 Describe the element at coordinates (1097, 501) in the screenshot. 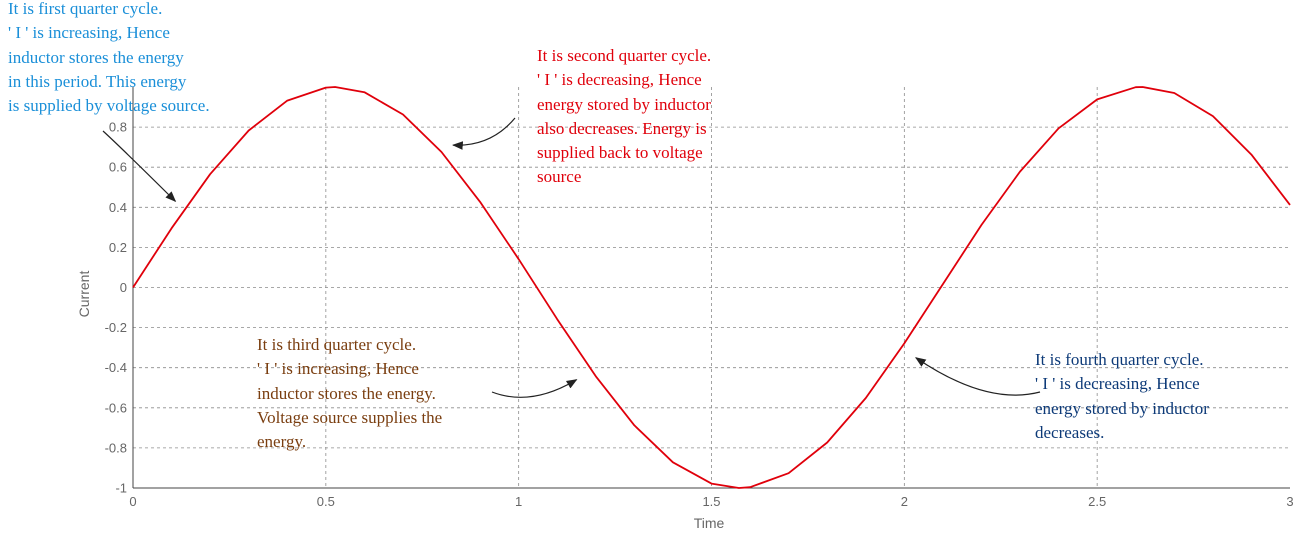

I see `x-tick-label: 2.5` at that location.